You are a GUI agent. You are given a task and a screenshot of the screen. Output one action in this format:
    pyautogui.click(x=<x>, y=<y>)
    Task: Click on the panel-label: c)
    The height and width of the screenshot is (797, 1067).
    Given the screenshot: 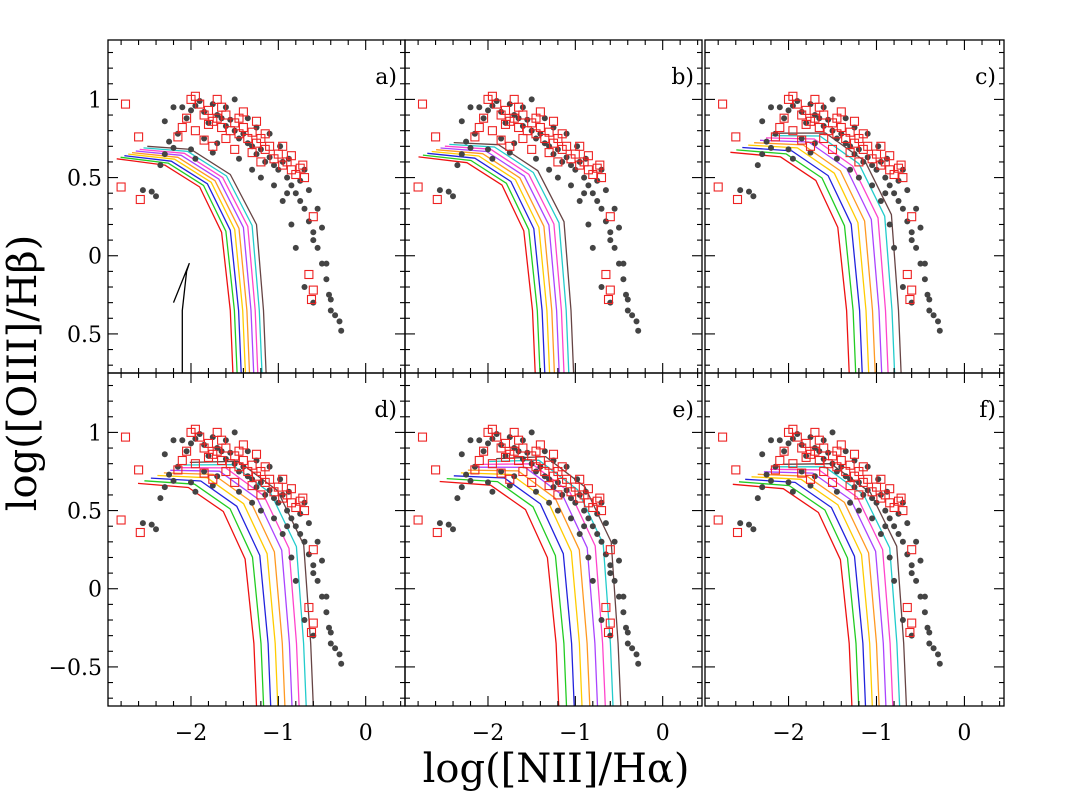 What is the action you would take?
    pyautogui.click(x=985, y=77)
    